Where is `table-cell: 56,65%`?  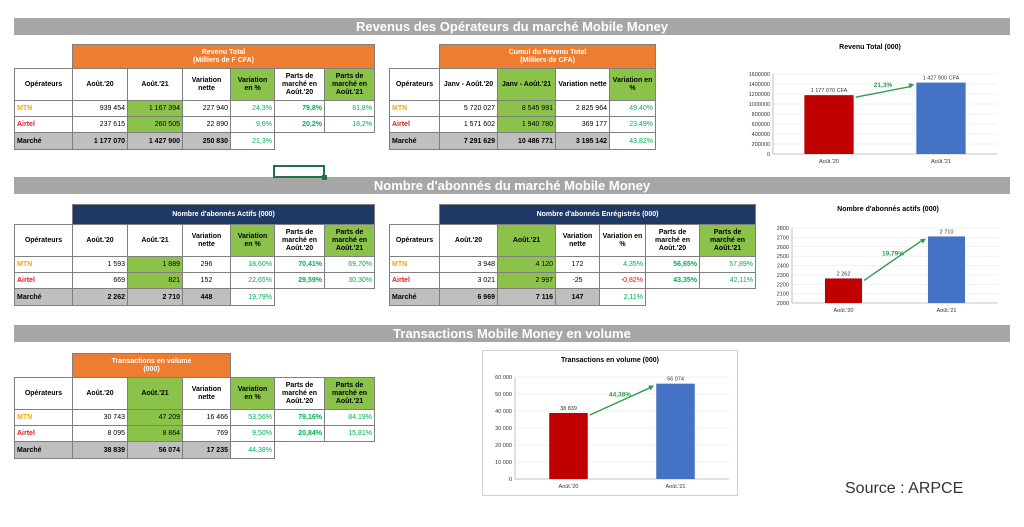
table-cell: 56,65% is located at coordinates (672, 264).